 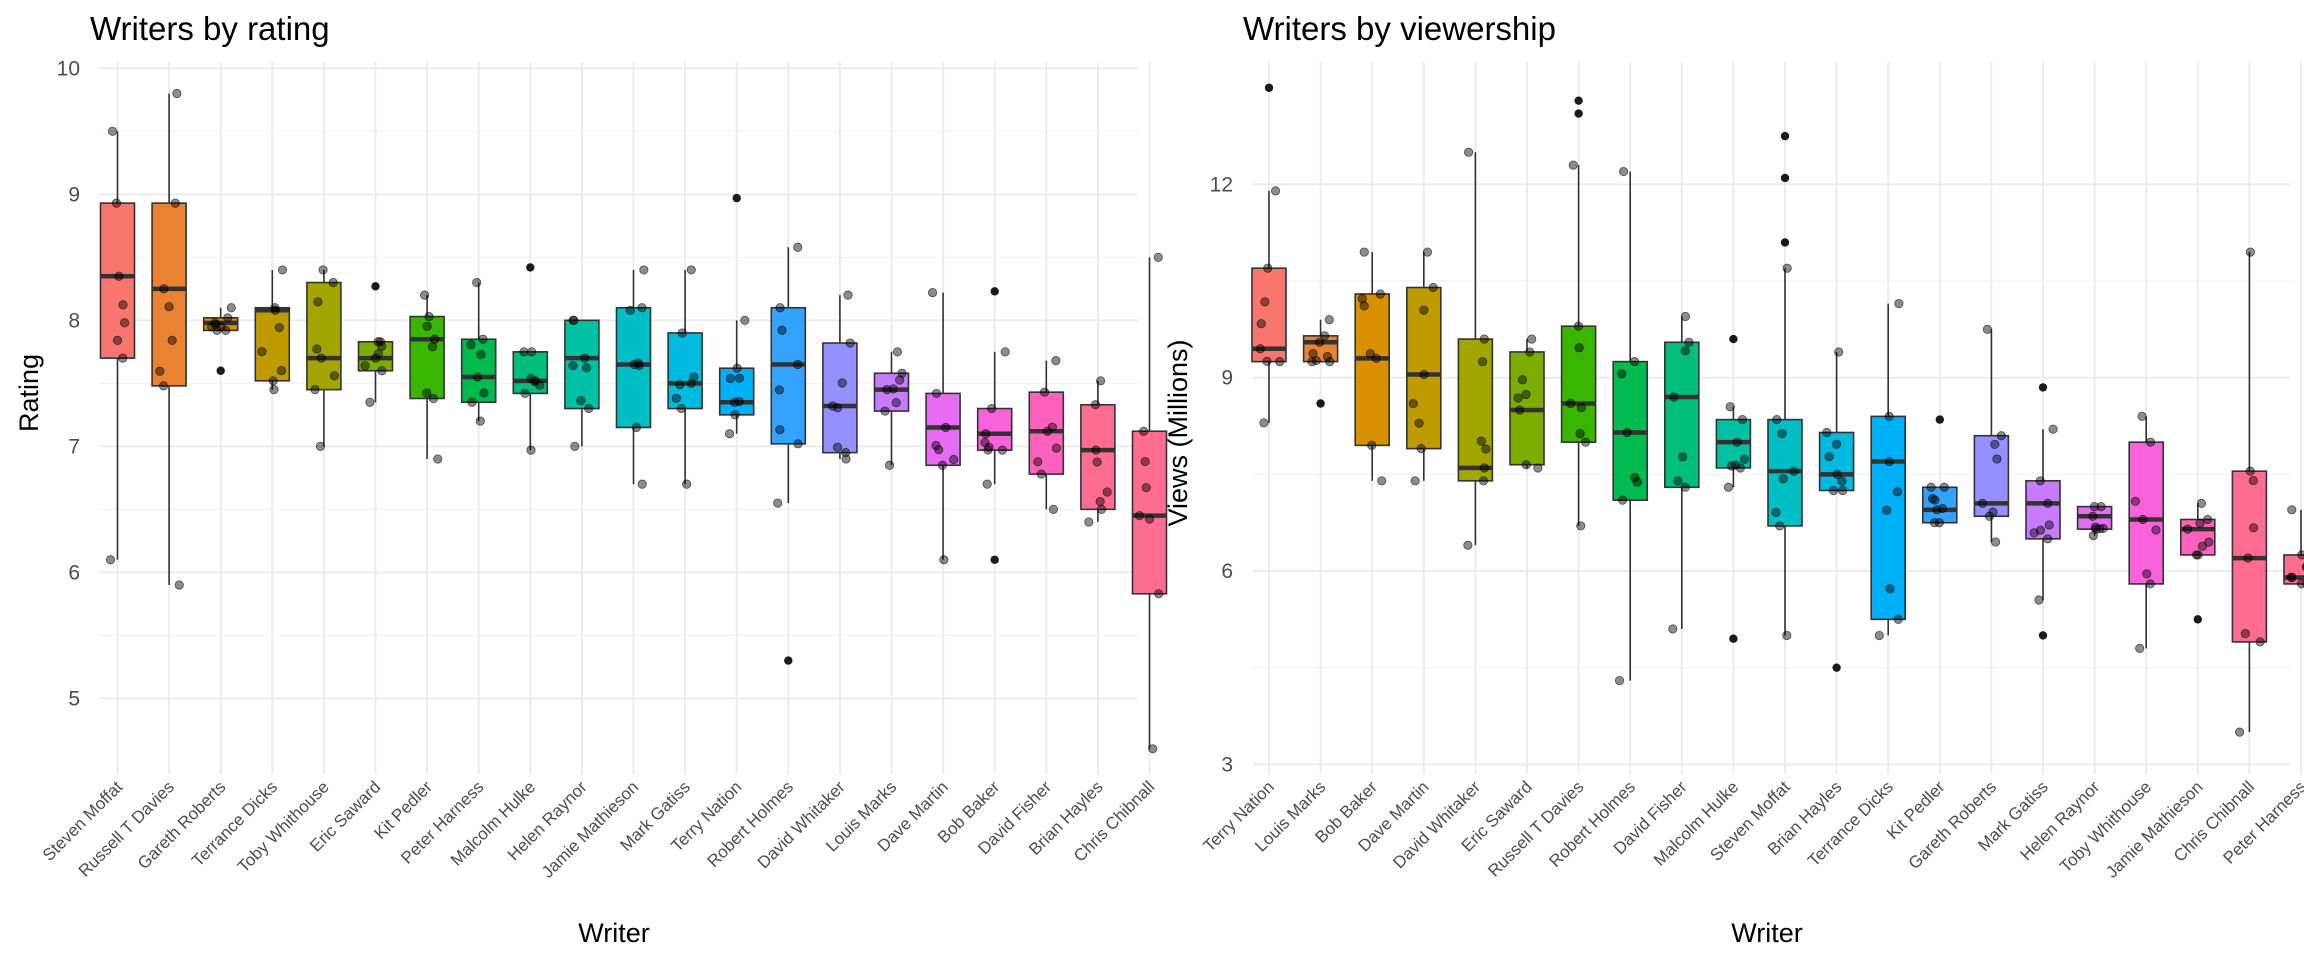 What do you see at coordinates (1436, 824) in the screenshot?
I see `viewership-x-tick-label: David Whitaker` at bounding box center [1436, 824].